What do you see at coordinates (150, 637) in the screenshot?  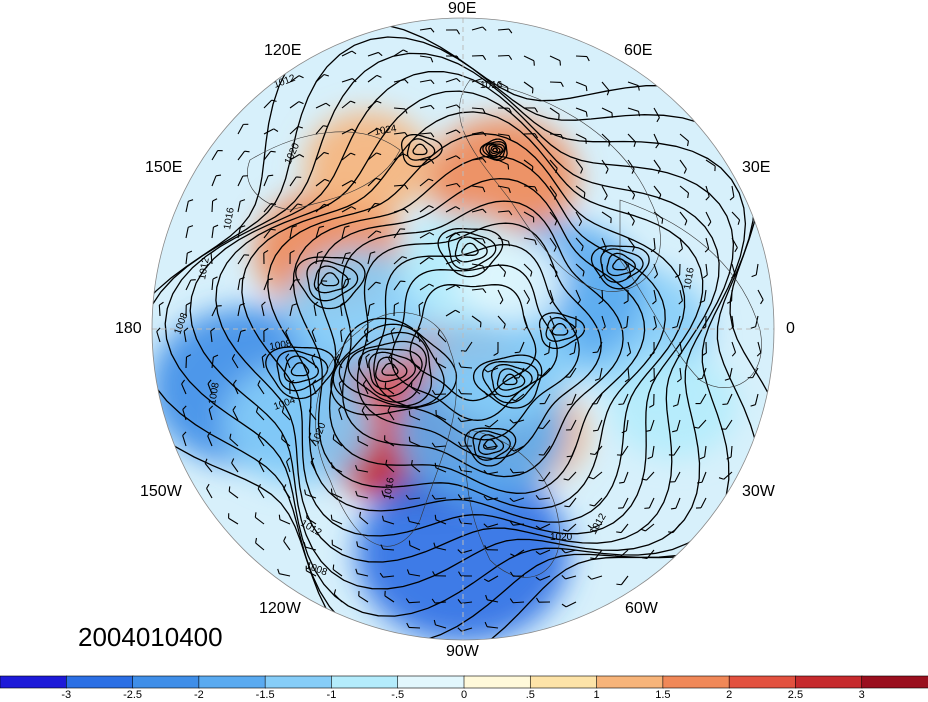 I see `date-label: 2004010400` at bounding box center [150, 637].